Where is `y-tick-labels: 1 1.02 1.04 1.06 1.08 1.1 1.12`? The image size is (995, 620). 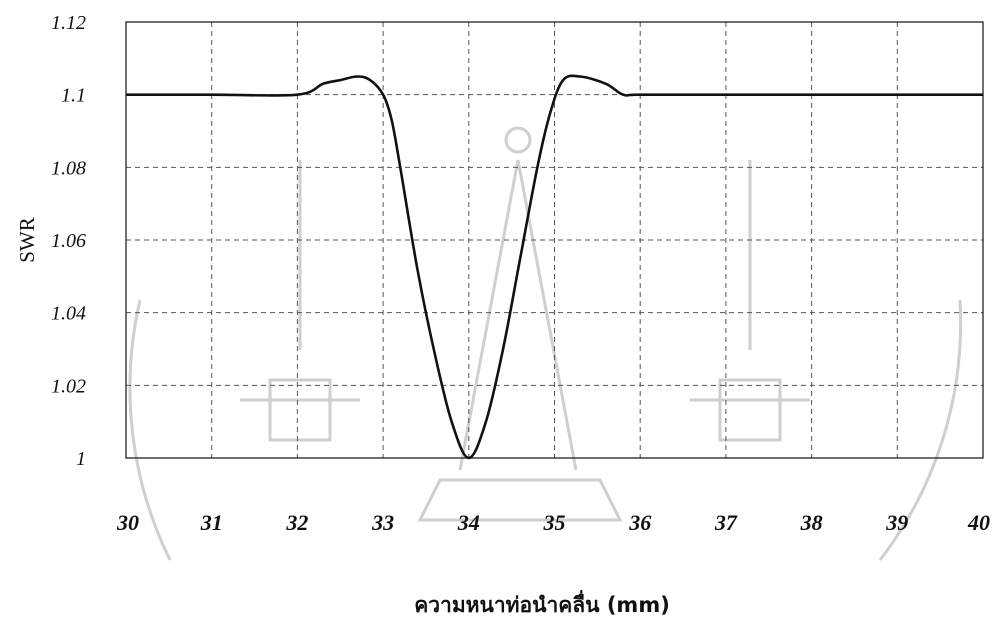 y-tick-labels: 1 1.02 1.04 1.06 1.08 1.1 1.12 is located at coordinates (68, 241).